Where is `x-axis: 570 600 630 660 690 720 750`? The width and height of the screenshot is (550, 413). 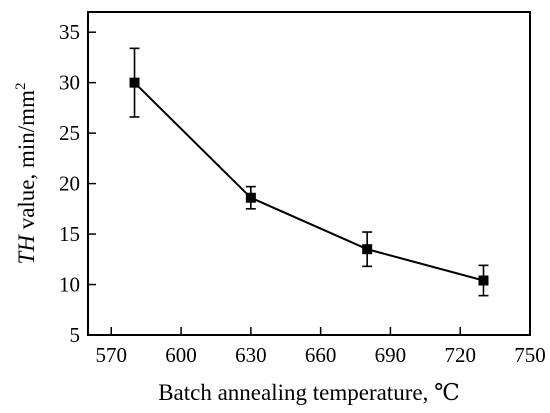 x-axis: 570 600 630 660 690 720 750 is located at coordinates (321, 347).